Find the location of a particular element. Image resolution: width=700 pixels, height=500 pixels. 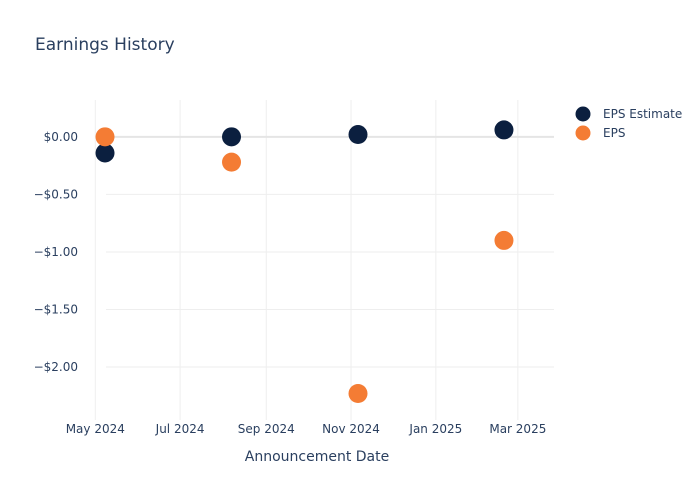

legend-item: EPS Estimate is located at coordinates (629, 114).